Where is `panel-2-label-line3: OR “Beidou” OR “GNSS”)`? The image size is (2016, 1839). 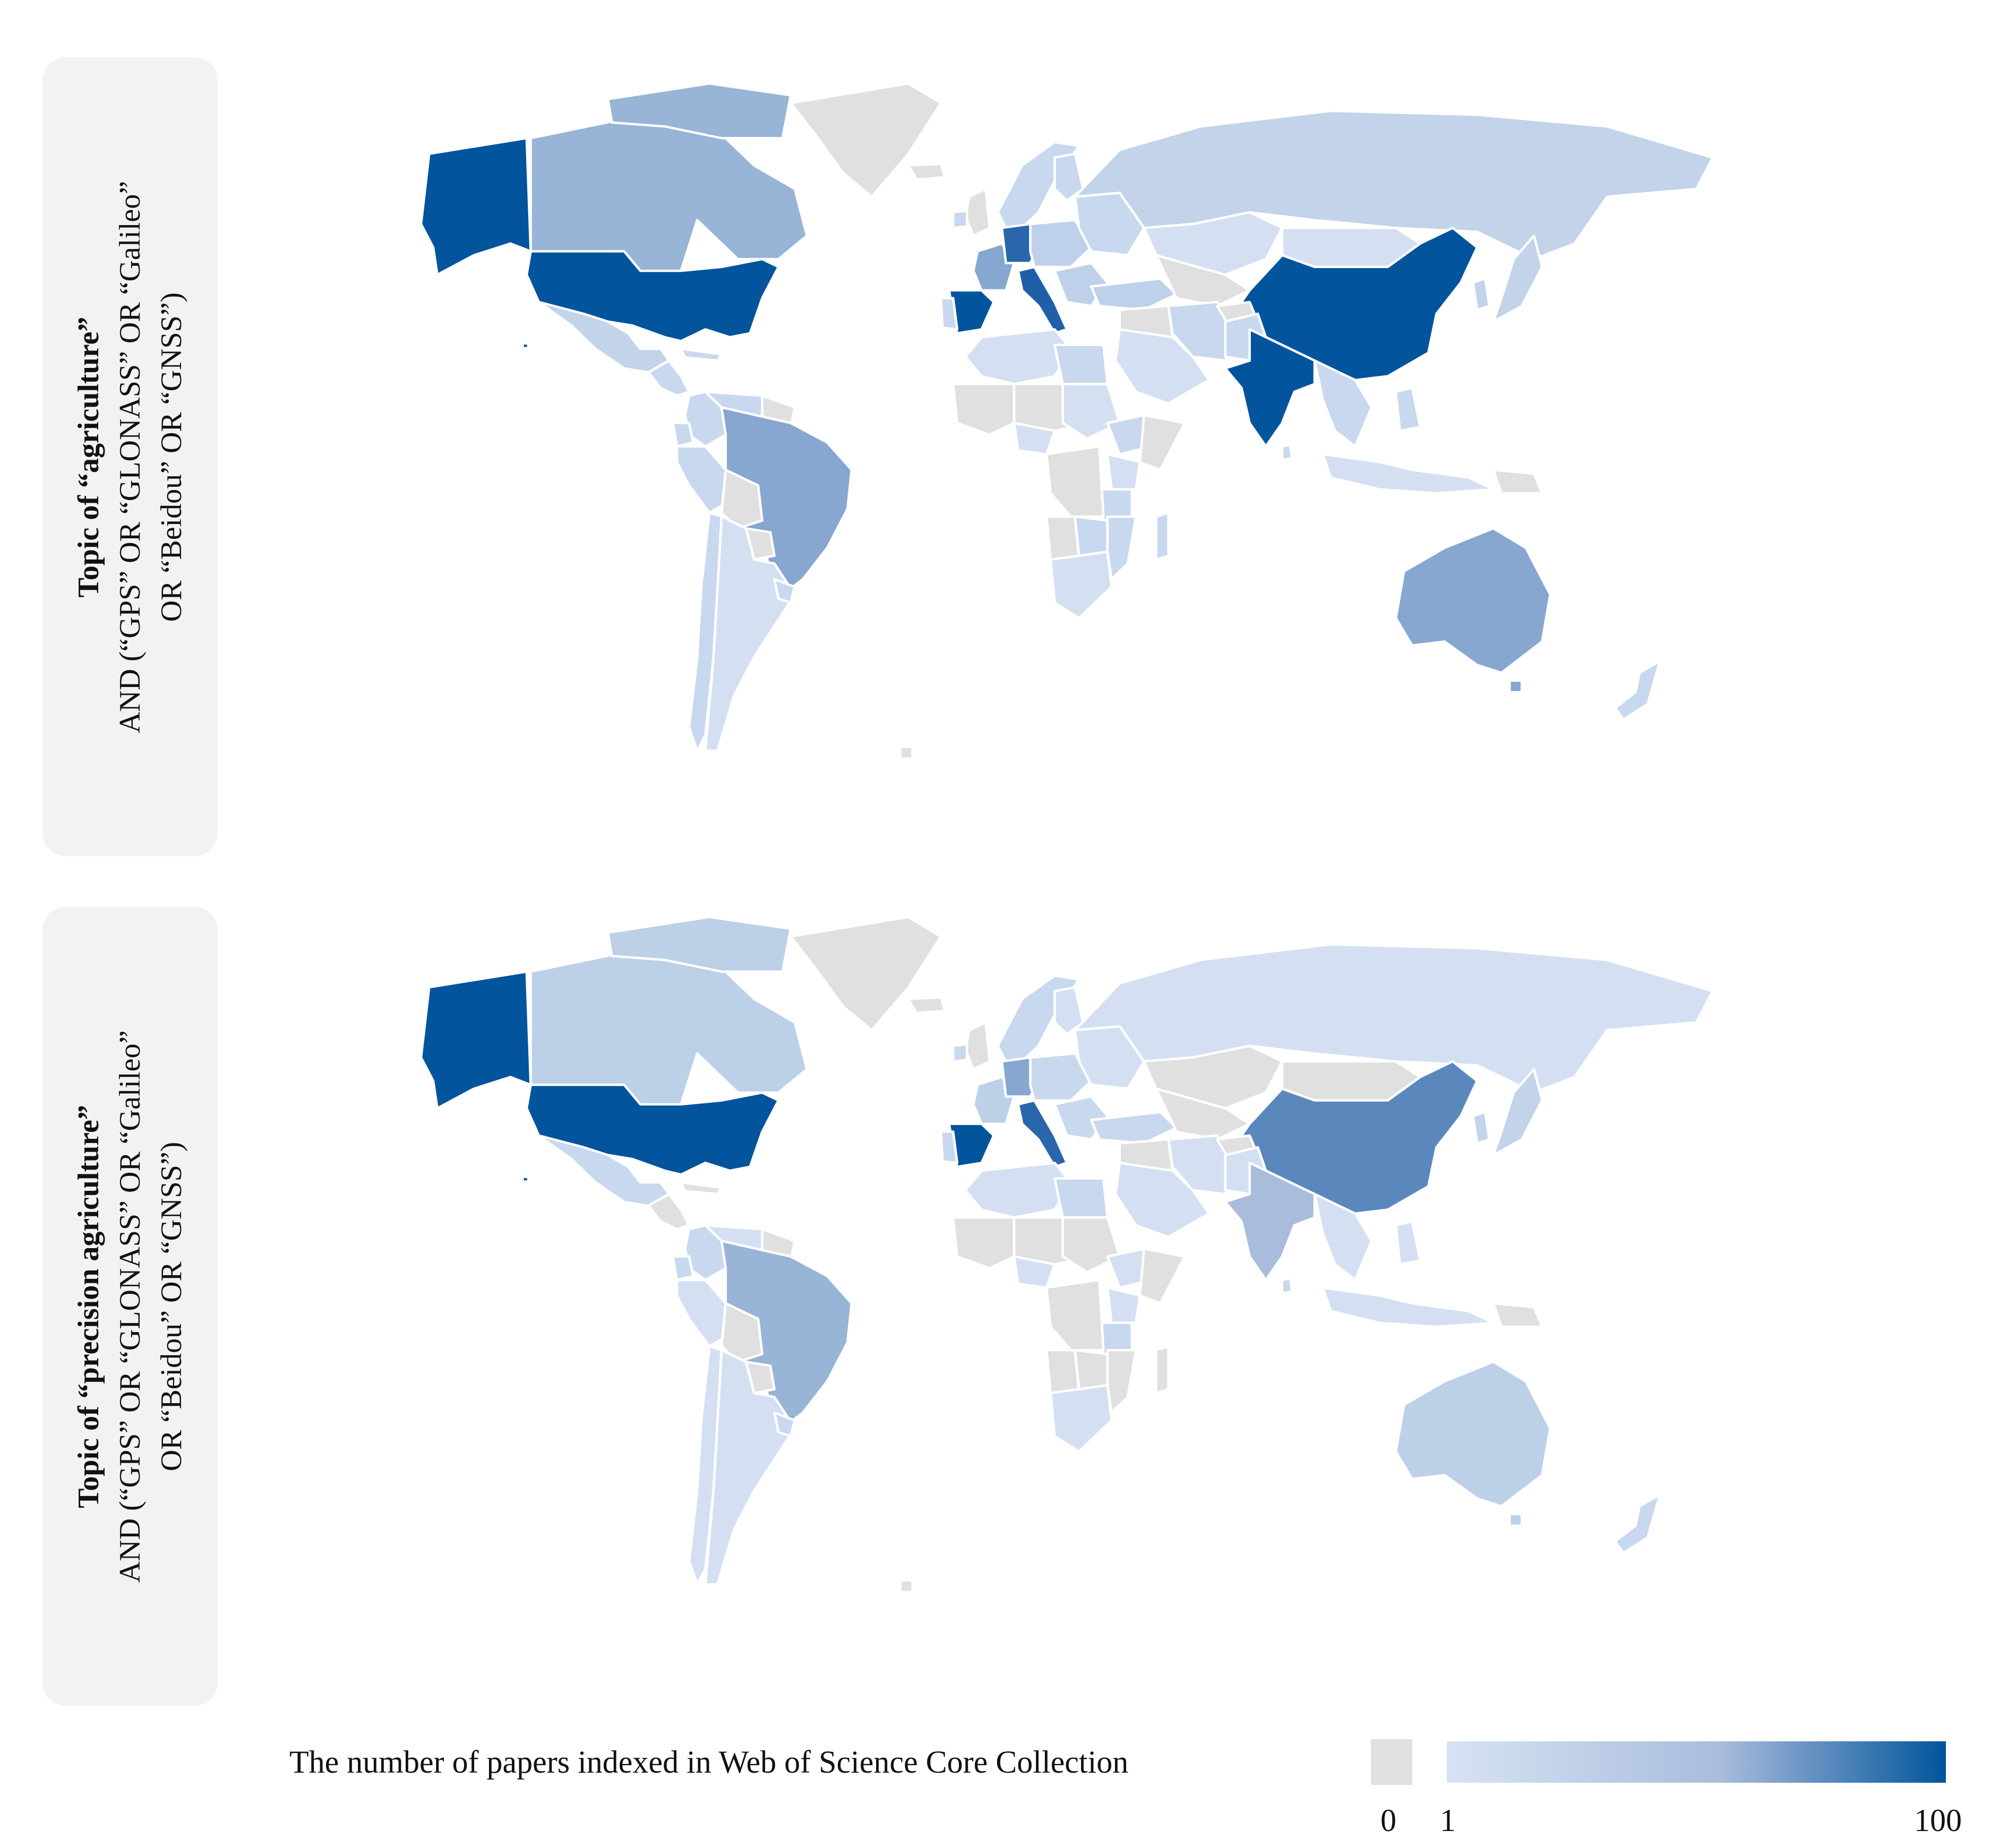 panel-2-label-line3: OR “Beidou” OR “GNSS”) is located at coordinates (171, 1306).